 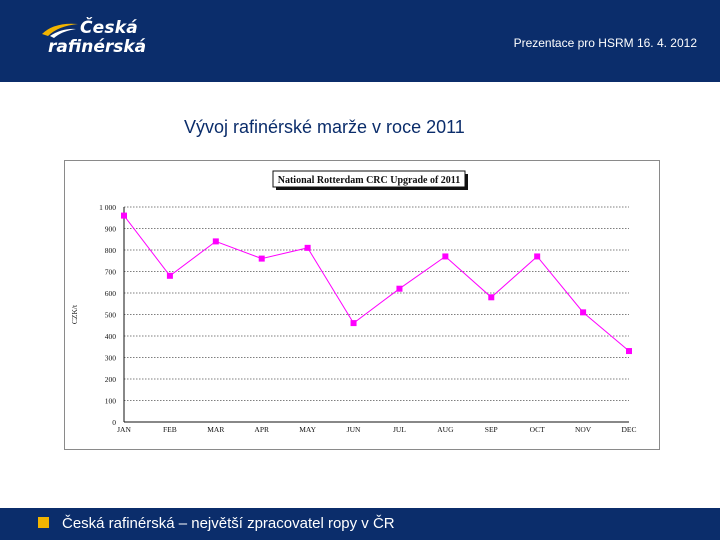 I want to click on x-tick-label: AUG, so click(x=445, y=429).